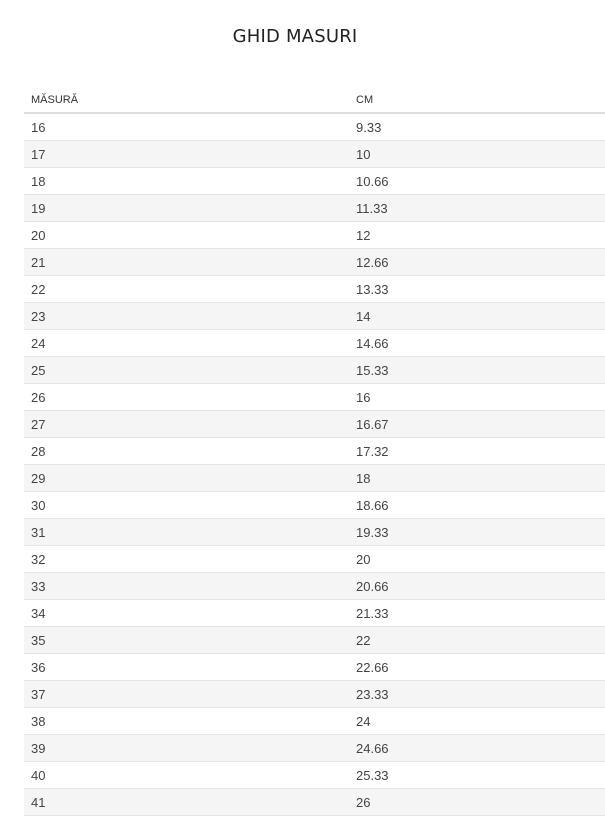 The width and height of the screenshot is (605, 826). I want to click on page-title: GHID MASURI, so click(295, 36).